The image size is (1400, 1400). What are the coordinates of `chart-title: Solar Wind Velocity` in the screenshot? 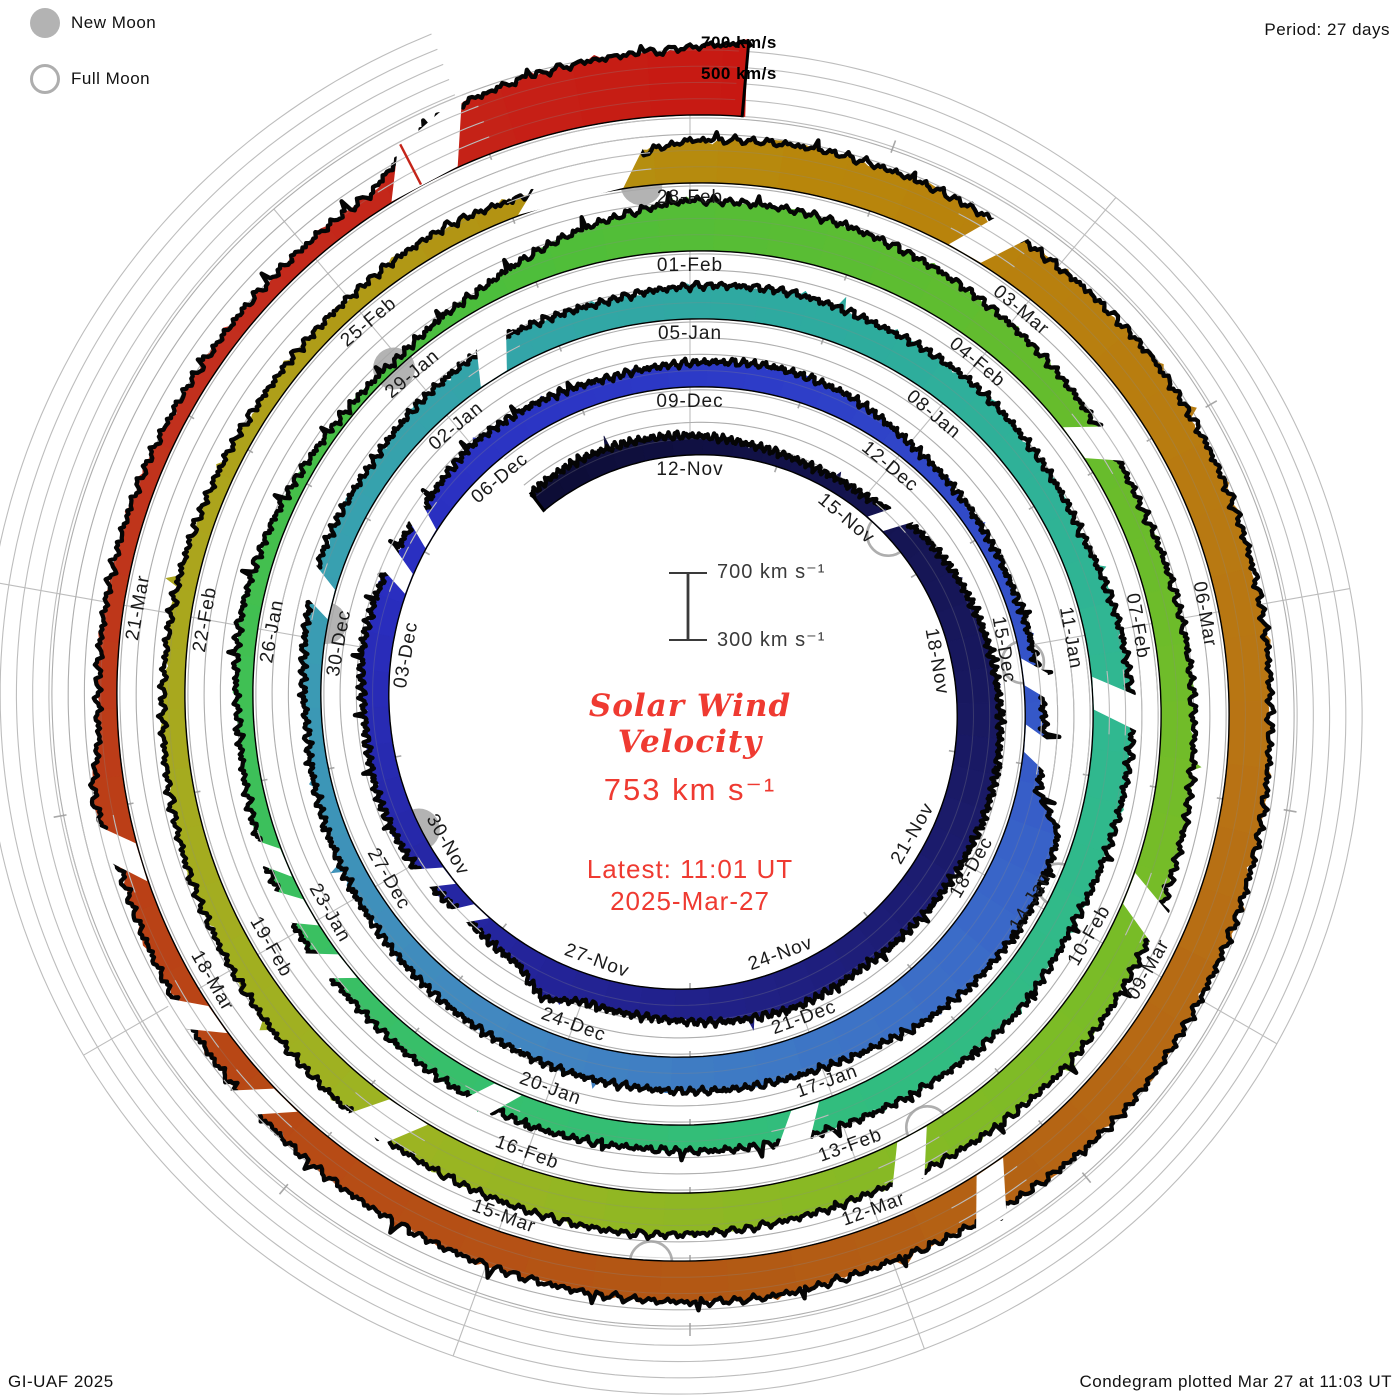 It's located at (690, 724).